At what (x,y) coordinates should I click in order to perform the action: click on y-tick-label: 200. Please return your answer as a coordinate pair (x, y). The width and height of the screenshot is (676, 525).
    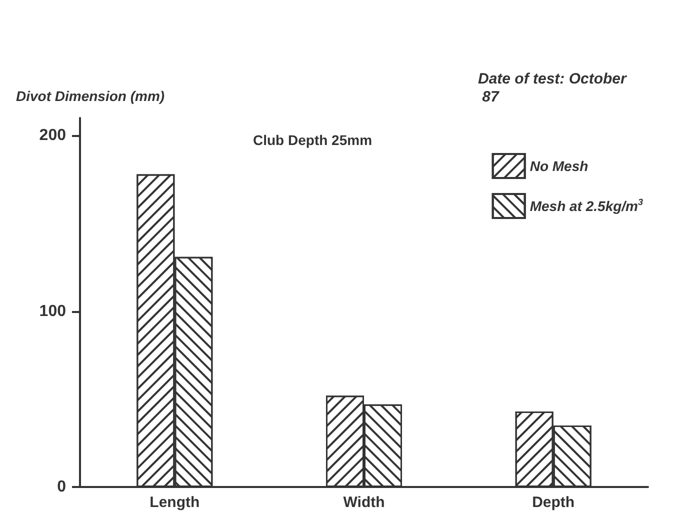
    Looking at the image, I should click on (52, 135).